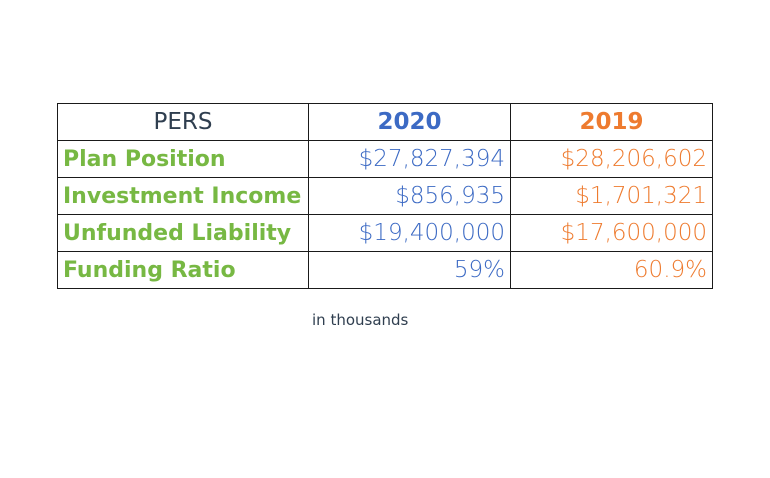 This screenshot has width=770, height=478. What do you see at coordinates (360, 320) in the screenshot?
I see `units-note: in thousands` at bounding box center [360, 320].